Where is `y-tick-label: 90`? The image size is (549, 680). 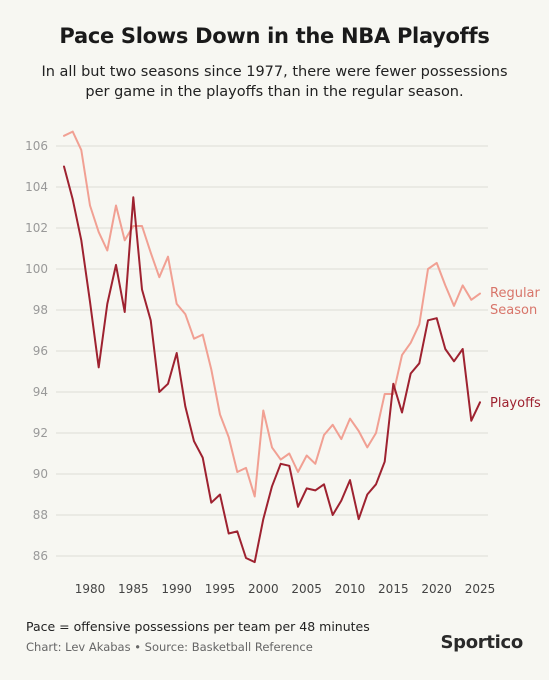 y-tick-label: 90 is located at coordinates (40, 474).